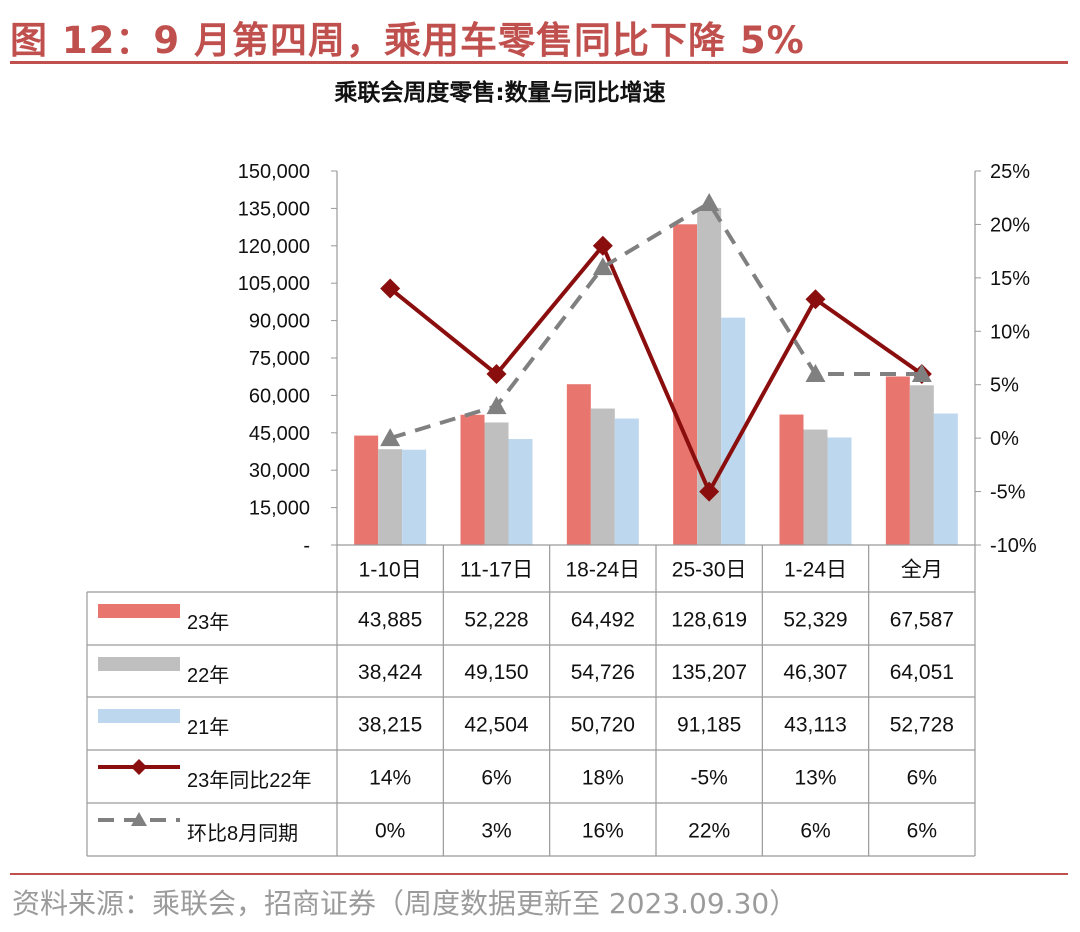  I want to click on table-cell: 67,587, so click(922, 620).